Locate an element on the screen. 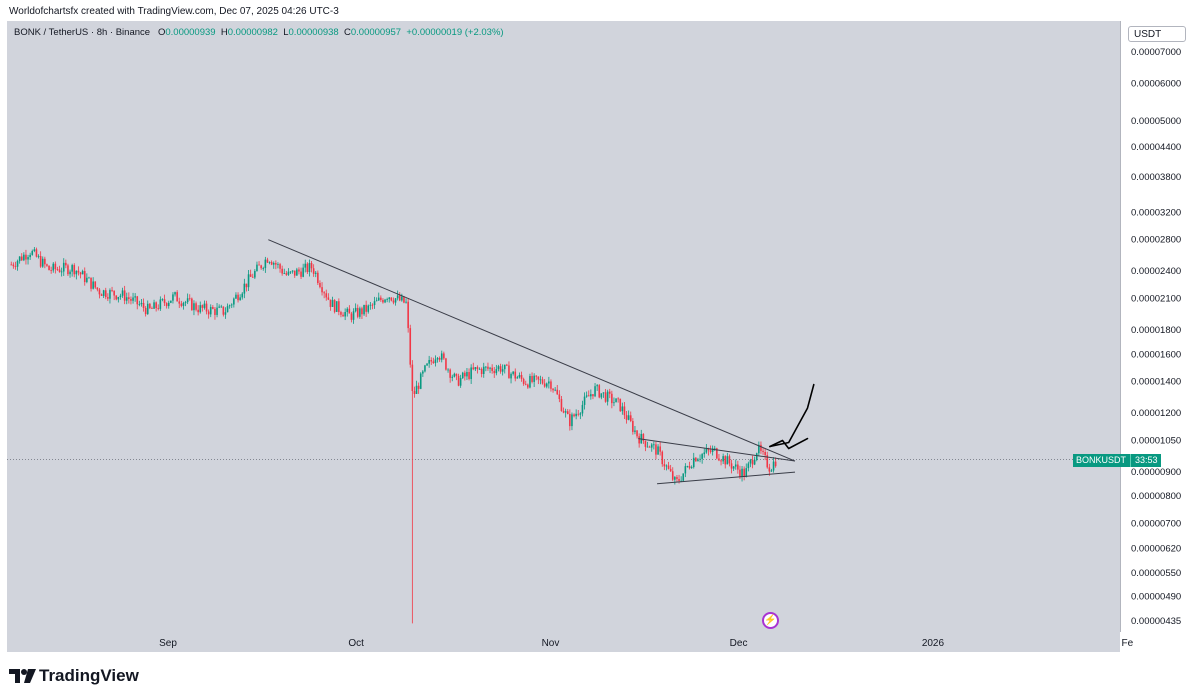  price-tick-label: 0.00004400 is located at coordinates (1156, 147).